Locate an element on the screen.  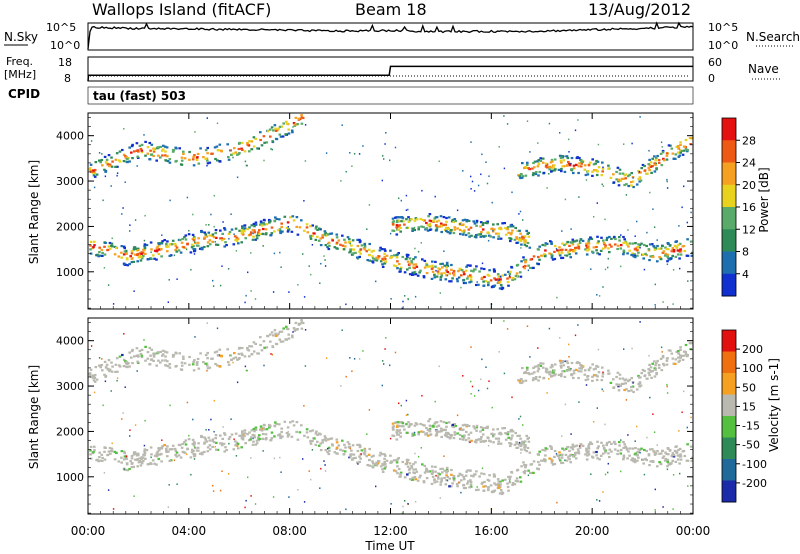
power-cbar-tick-label: 4 is located at coordinates (745, 274).